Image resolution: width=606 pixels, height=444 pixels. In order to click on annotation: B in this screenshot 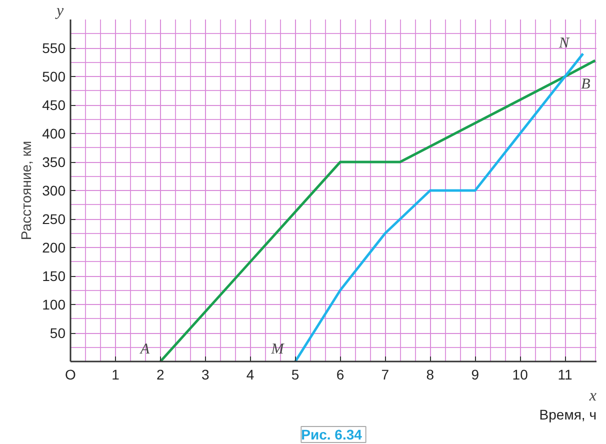, I will do `click(585, 84)`.